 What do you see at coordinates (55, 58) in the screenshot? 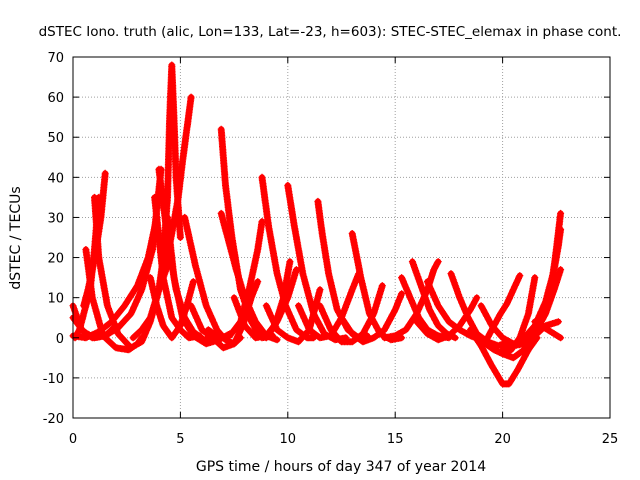
I see `y-tick-label: 70` at bounding box center [55, 58].